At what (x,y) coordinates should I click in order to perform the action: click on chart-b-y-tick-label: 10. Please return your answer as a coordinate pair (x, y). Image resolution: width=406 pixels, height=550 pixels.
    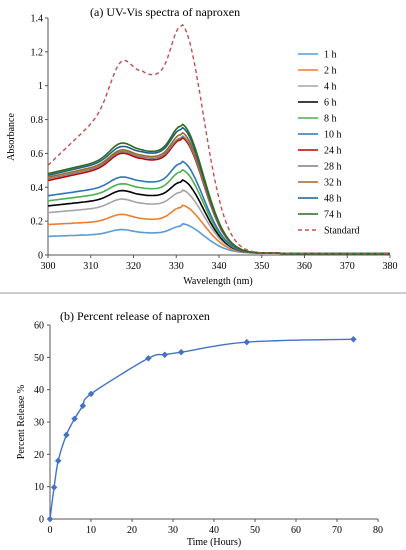
    Looking at the image, I should click on (39, 487).